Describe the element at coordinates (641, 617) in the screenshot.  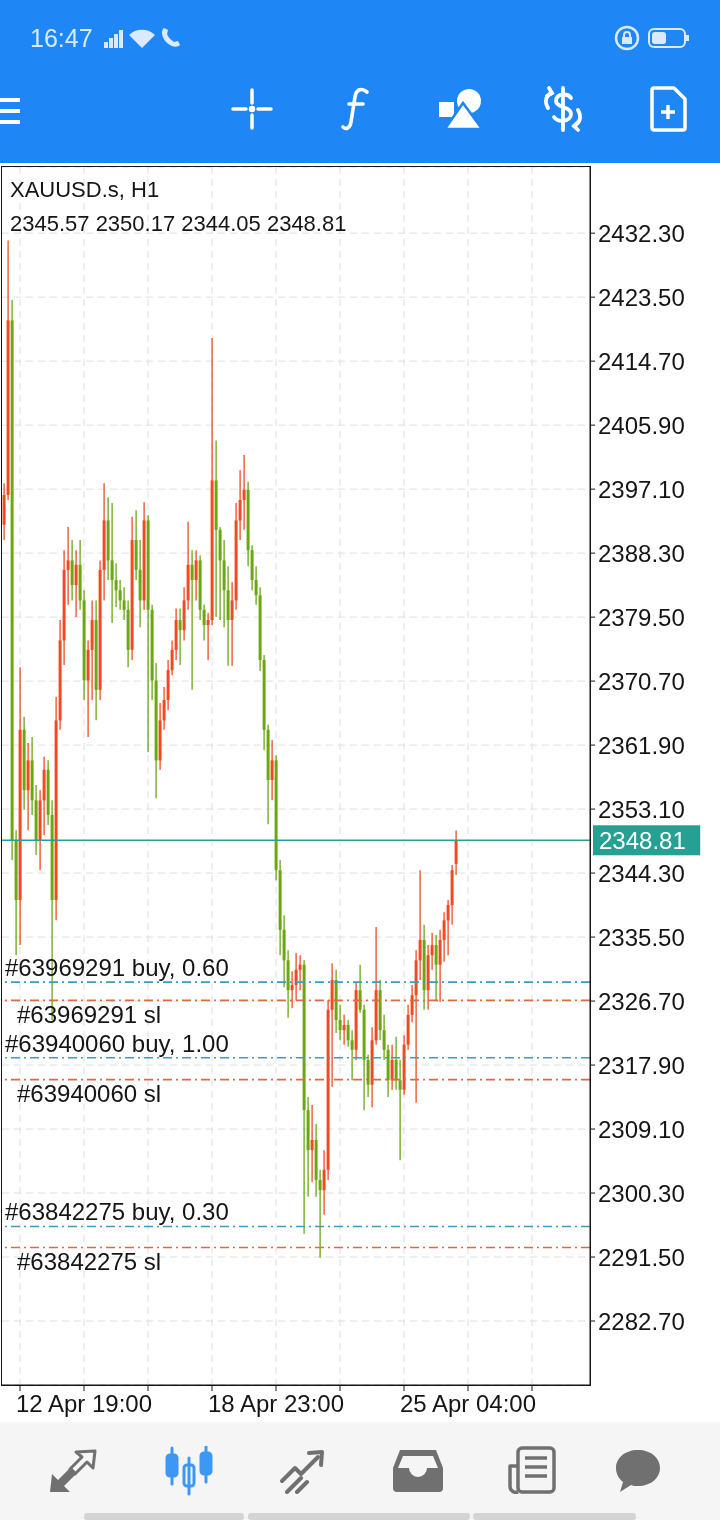
I see `y-tick-label: 2379.50` at that location.